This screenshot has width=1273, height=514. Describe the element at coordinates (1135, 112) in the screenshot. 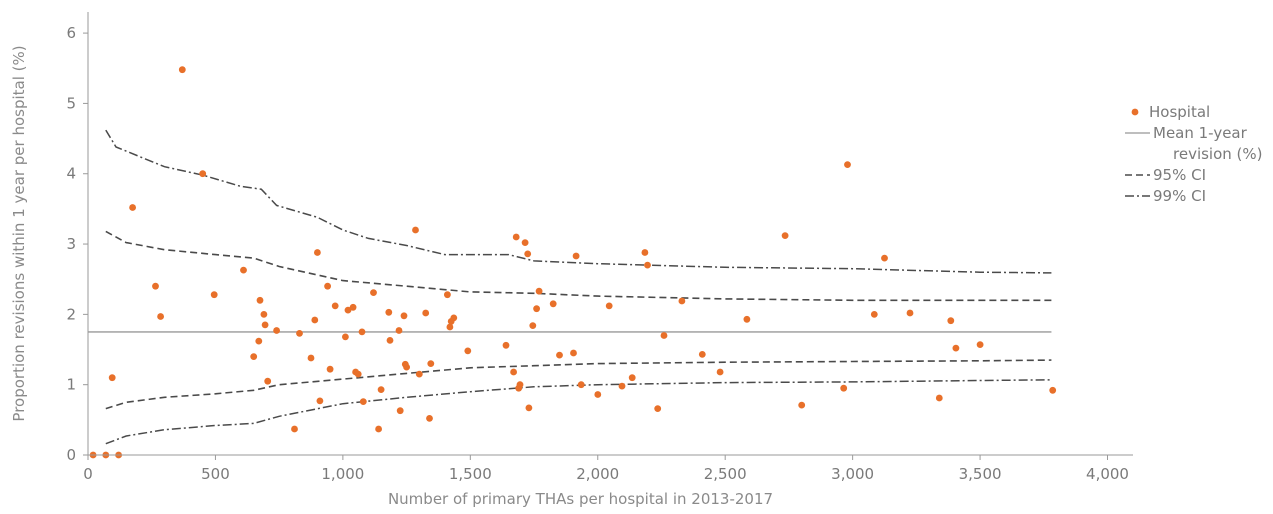

I see `legend-swatch-hospital` at that location.